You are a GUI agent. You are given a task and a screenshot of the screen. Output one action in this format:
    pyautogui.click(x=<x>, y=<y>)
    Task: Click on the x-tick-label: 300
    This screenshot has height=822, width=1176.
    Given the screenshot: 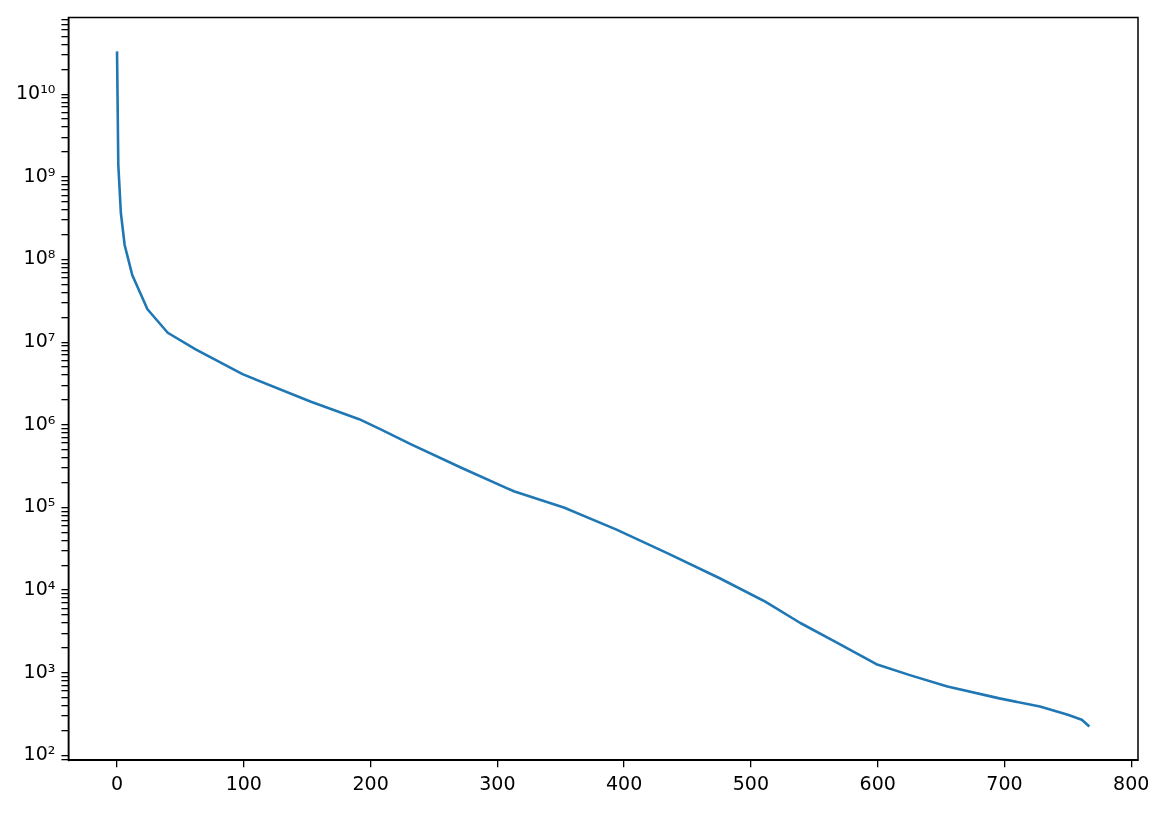 What is the action you would take?
    pyautogui.click(x=497, y=782)
    